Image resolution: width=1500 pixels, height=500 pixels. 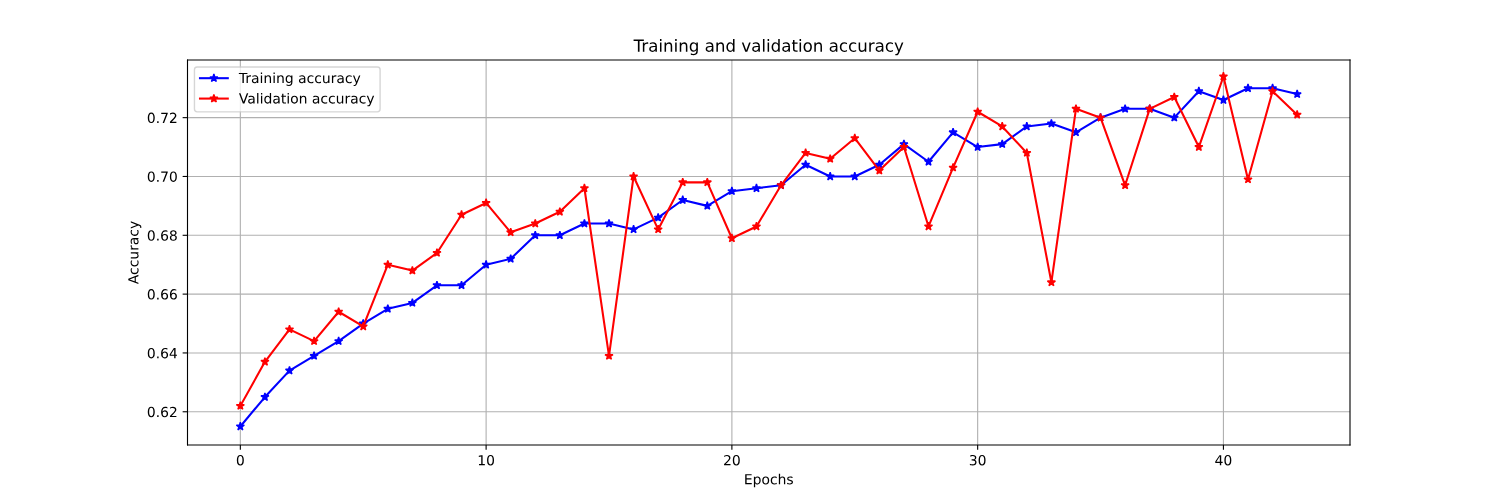 I want to click on y-tick-label: 0.66, so click(x=162, y=294).